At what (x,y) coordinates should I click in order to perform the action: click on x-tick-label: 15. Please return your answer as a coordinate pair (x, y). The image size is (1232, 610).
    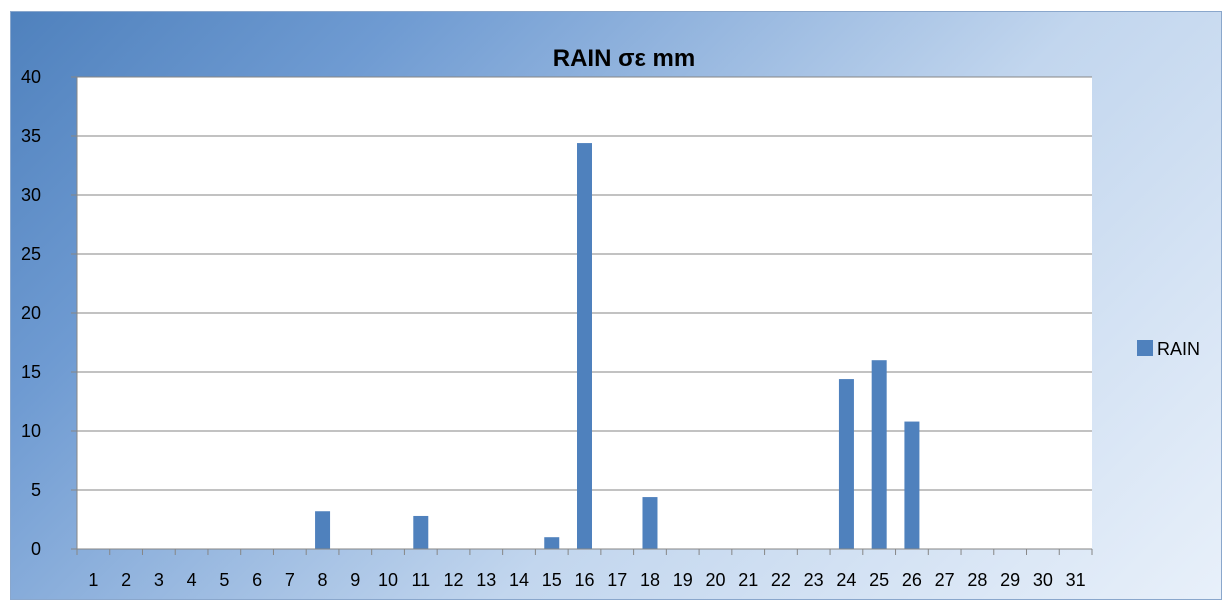
    Looking at the image, I should click on (552, 580).